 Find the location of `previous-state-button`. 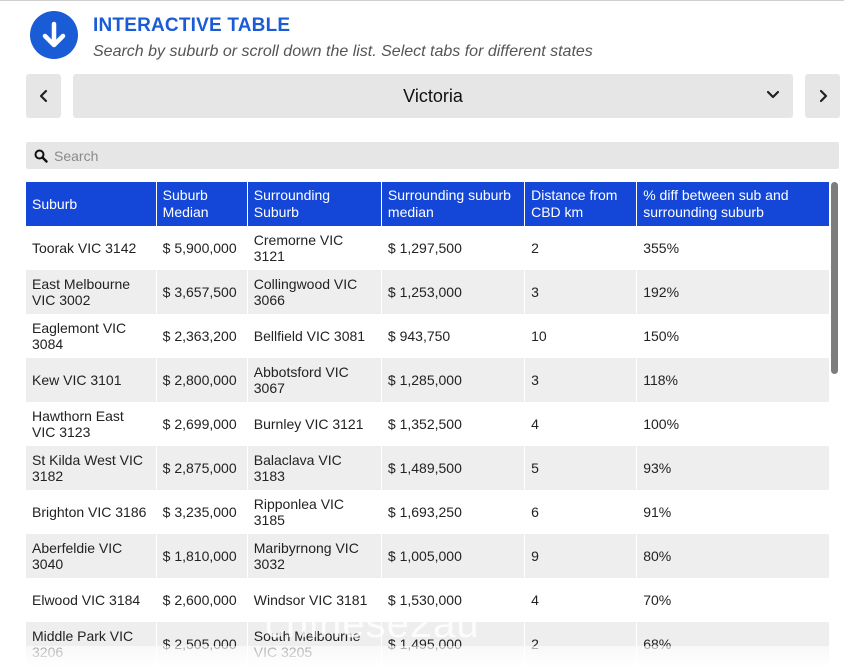

previous-state-button is located at coordinates (43, 96).